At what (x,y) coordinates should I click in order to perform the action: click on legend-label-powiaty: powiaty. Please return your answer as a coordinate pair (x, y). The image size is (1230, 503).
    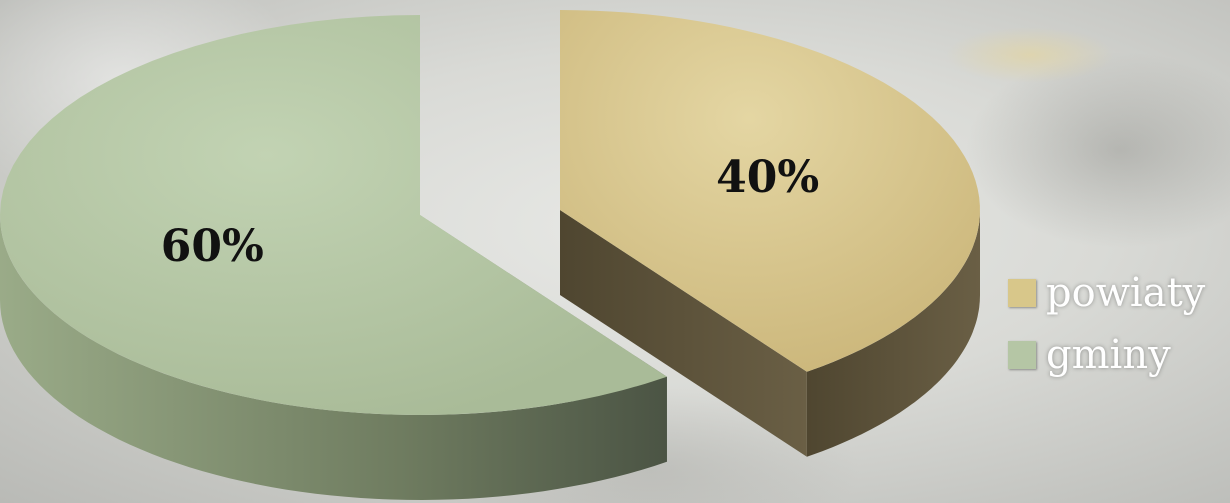
    Looking at the image, I should click on (1126, 293).